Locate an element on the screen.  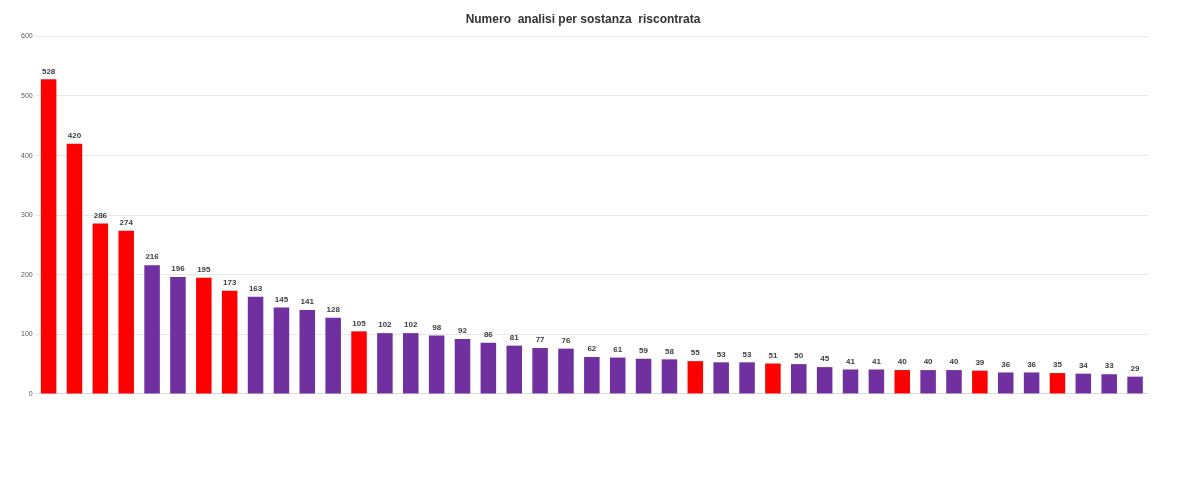
data-label: 274 is located at coordinates (126, 222).